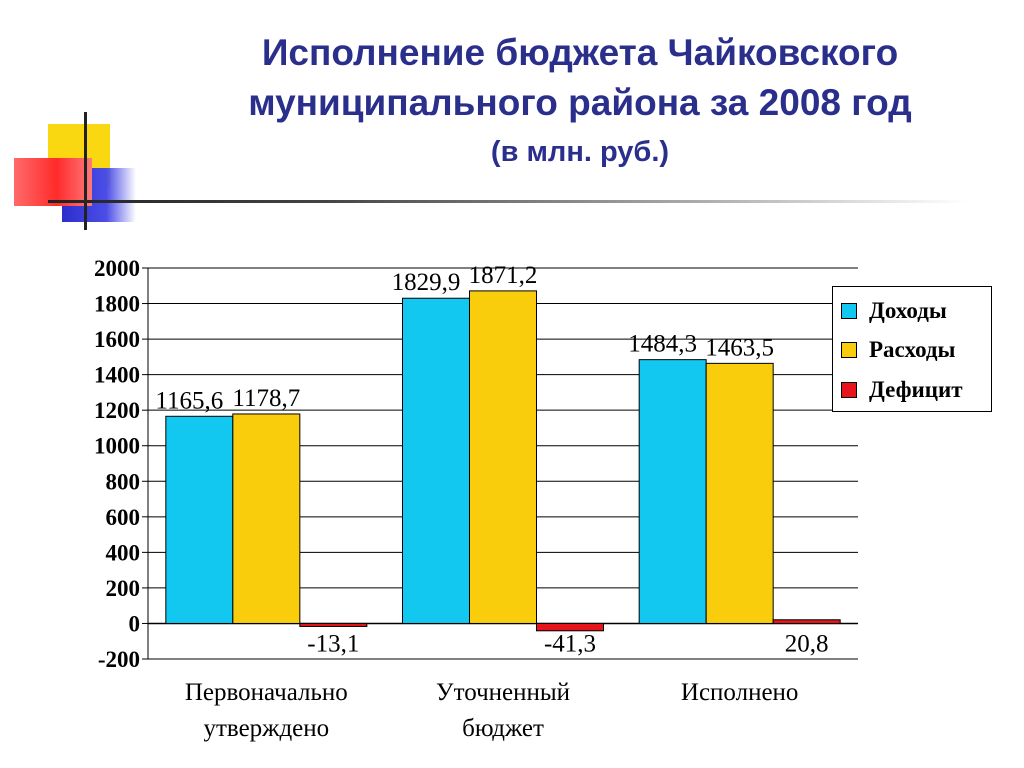 The width and height of the screenshot is (1024, 768). Describe the element at coordinates (266, 398) in the screenshot. I see `data-label: 1178,7` at that location.